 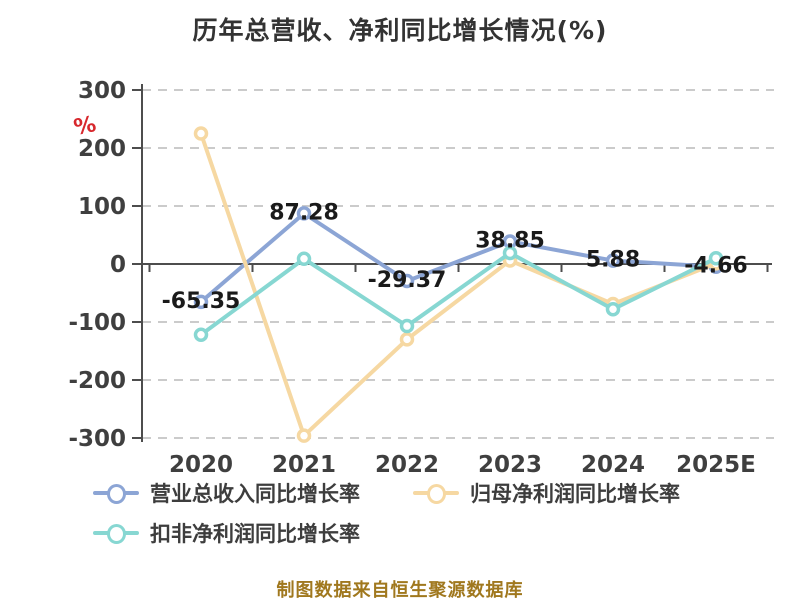 What do you see at coordinates (102, 207) in the screenshot?
I see `y-tick-label: 100` at bounding box center [102, 207].